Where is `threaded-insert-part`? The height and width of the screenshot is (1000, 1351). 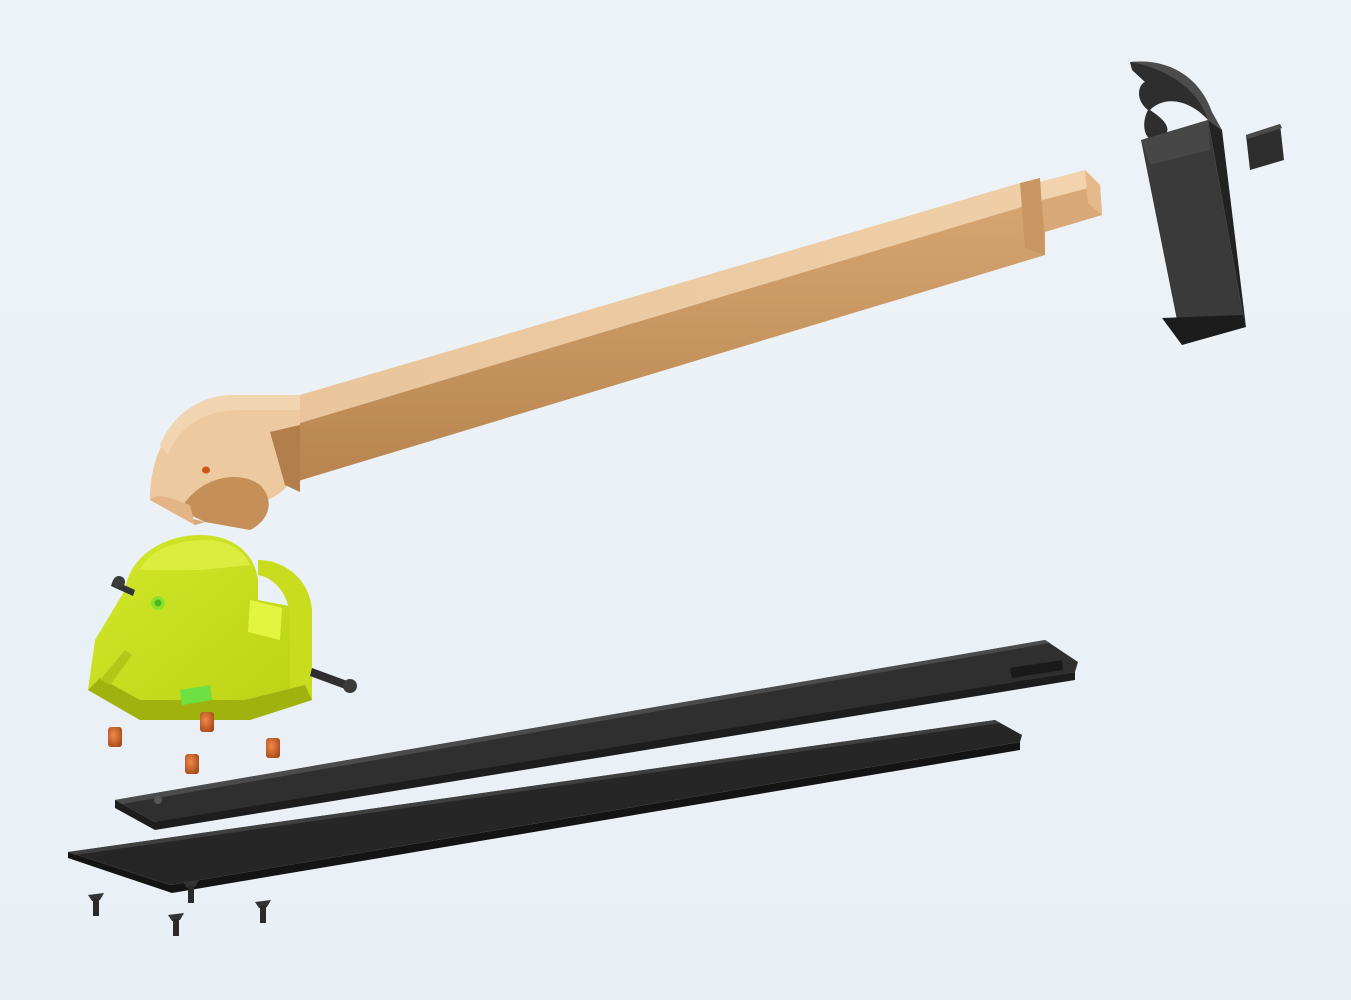
threaded-insert-part is located at coordinates (194, 743).